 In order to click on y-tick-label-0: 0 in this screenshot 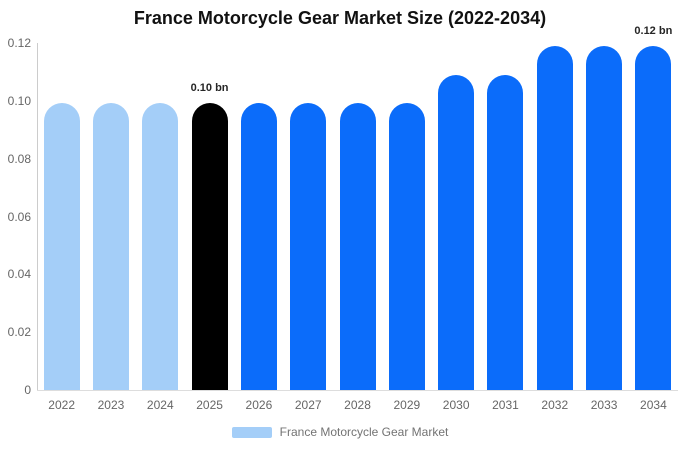, I will do `click(27, 390)`.